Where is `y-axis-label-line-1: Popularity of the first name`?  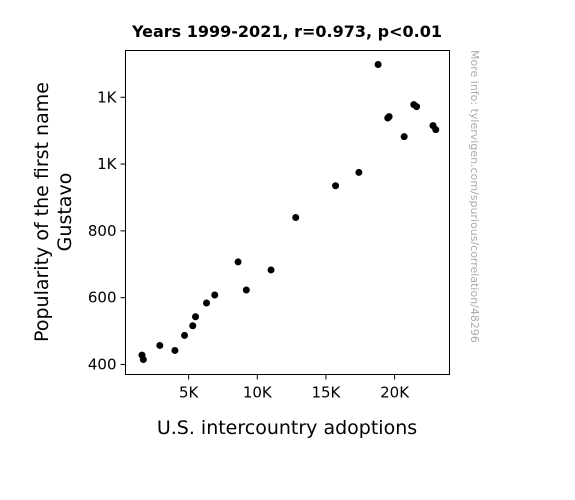
y-axis-label-line-1: Popularity of the first name is located at coordinates (42, 212).